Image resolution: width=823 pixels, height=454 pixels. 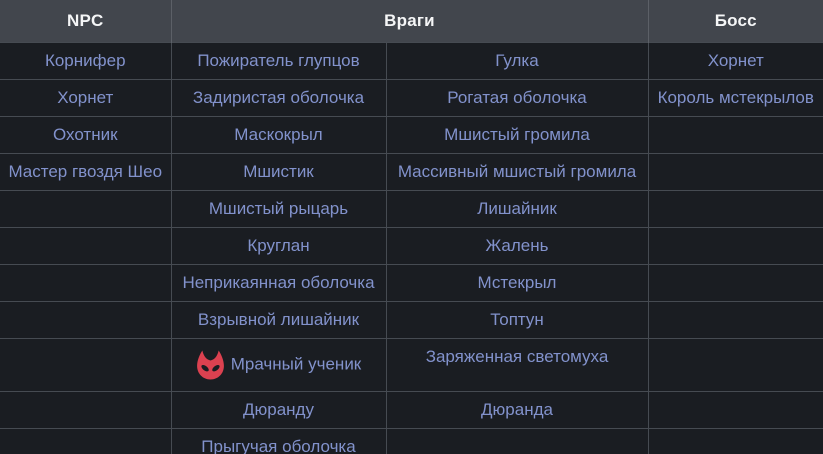 I want to click on entity-cell: Круглан, so click(x=278, y=245).